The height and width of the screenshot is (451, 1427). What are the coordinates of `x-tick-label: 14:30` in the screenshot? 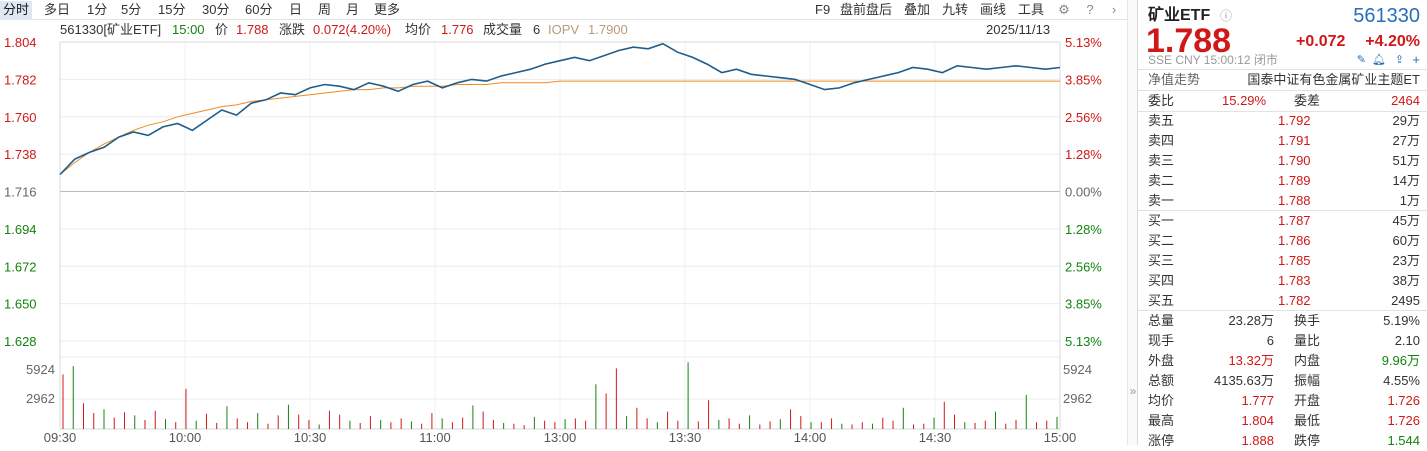 It's located at (935, 437).